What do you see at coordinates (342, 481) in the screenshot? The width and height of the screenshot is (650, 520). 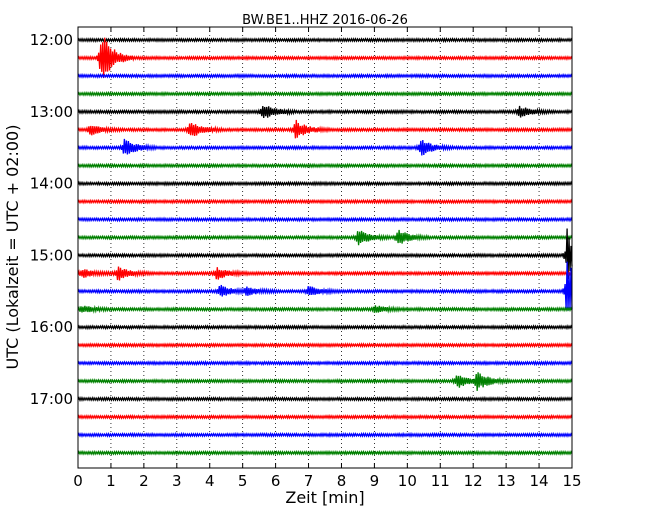 I see `x-tick-label: 8` at bounding box center [342, 481].